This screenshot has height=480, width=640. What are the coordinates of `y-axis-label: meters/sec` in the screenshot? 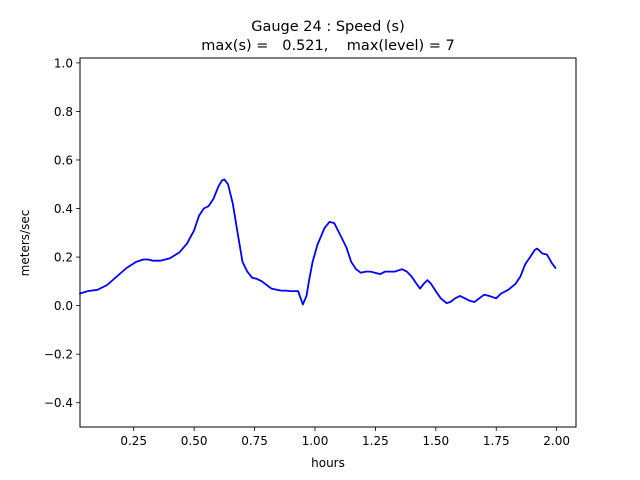 It's located at (25, 243).